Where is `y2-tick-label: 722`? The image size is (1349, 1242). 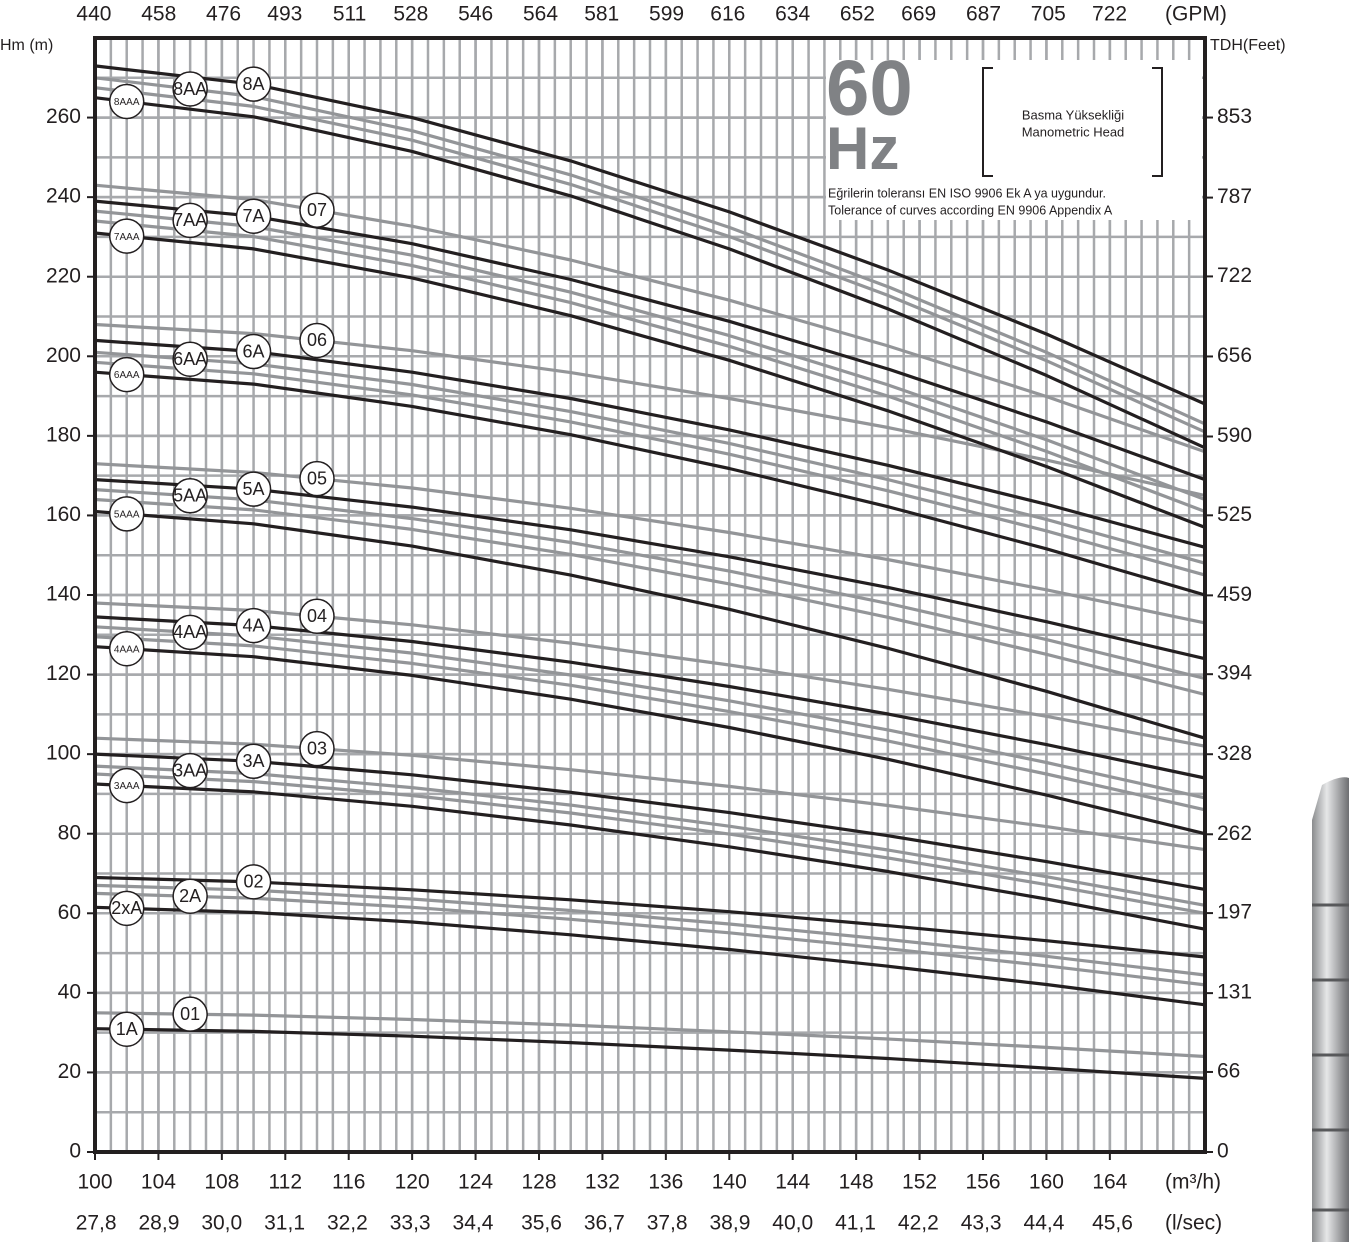
y2-tick-label: 722 is located at coordinates (1234, 275).